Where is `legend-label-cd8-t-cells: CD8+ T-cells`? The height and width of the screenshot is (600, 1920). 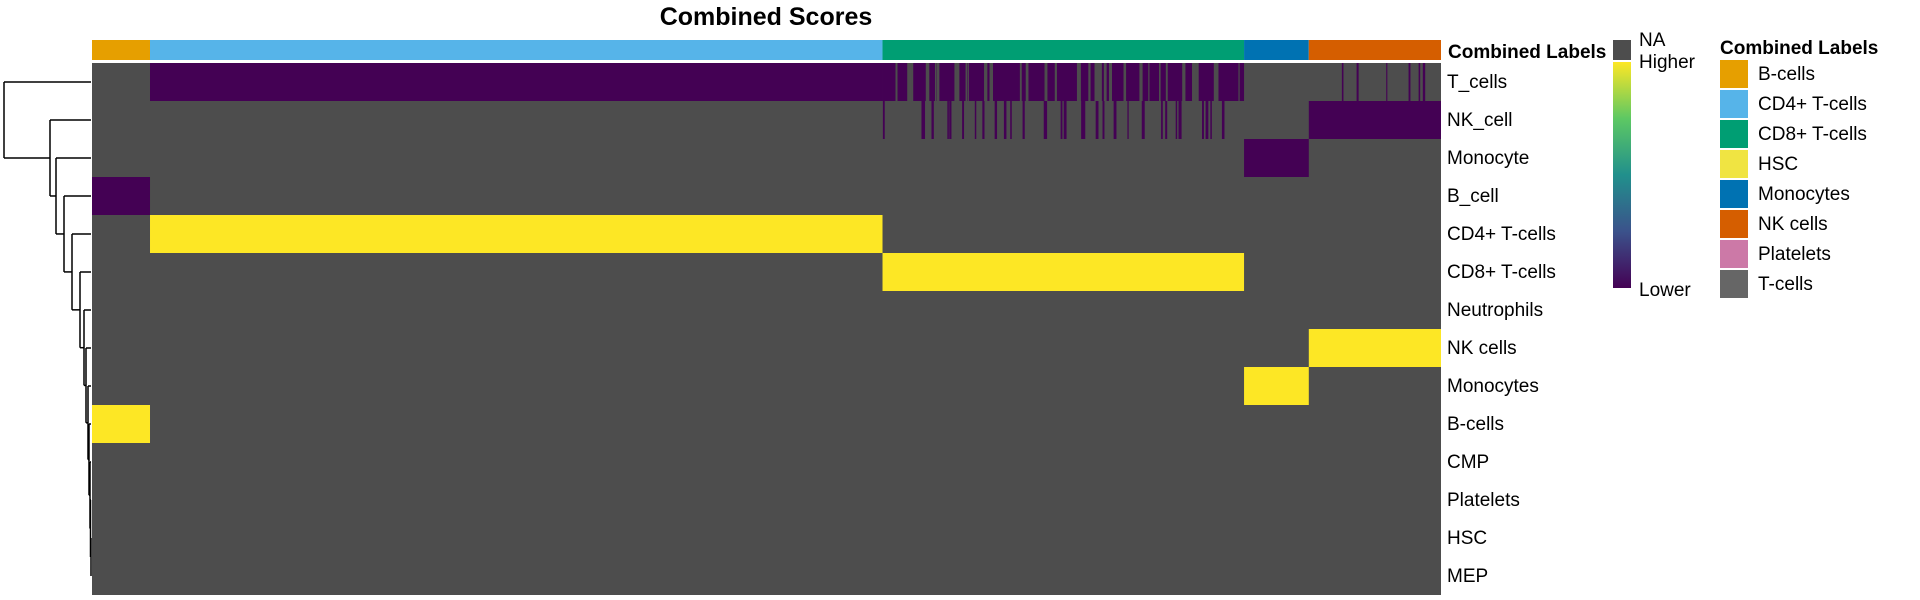
legend-label-cd8-t-cells: CD8+ T-cells is located at coordinates (1812, 134).